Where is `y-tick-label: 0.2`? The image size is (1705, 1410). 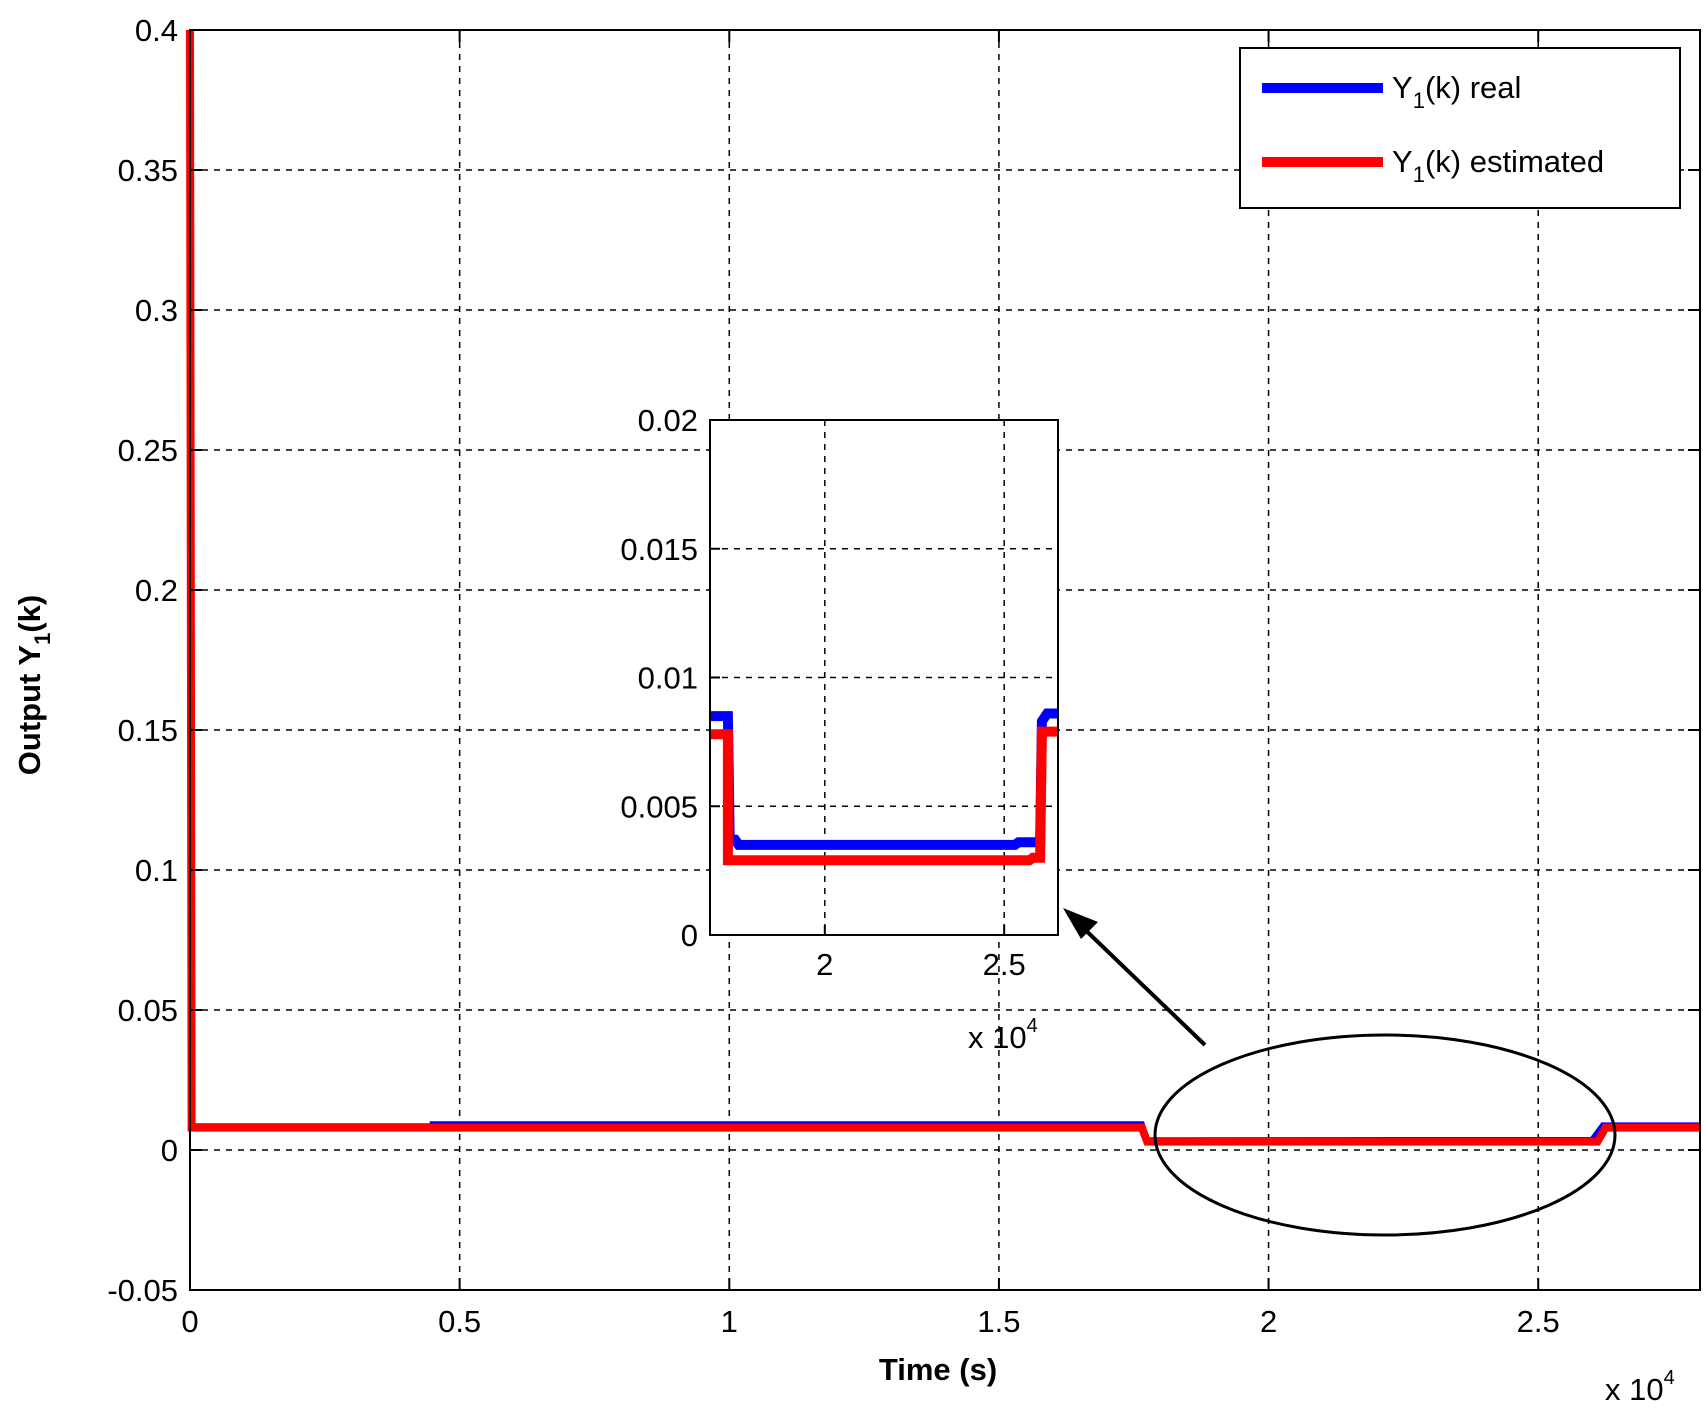 y-tick-label: 0.2 is located at coordinates (156, 590).